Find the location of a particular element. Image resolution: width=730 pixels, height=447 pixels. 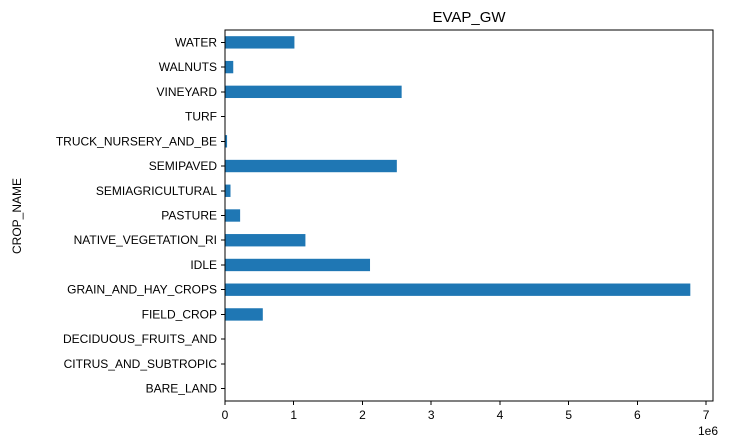

x-tick-label: 6 is located at coordinates (637, 415).